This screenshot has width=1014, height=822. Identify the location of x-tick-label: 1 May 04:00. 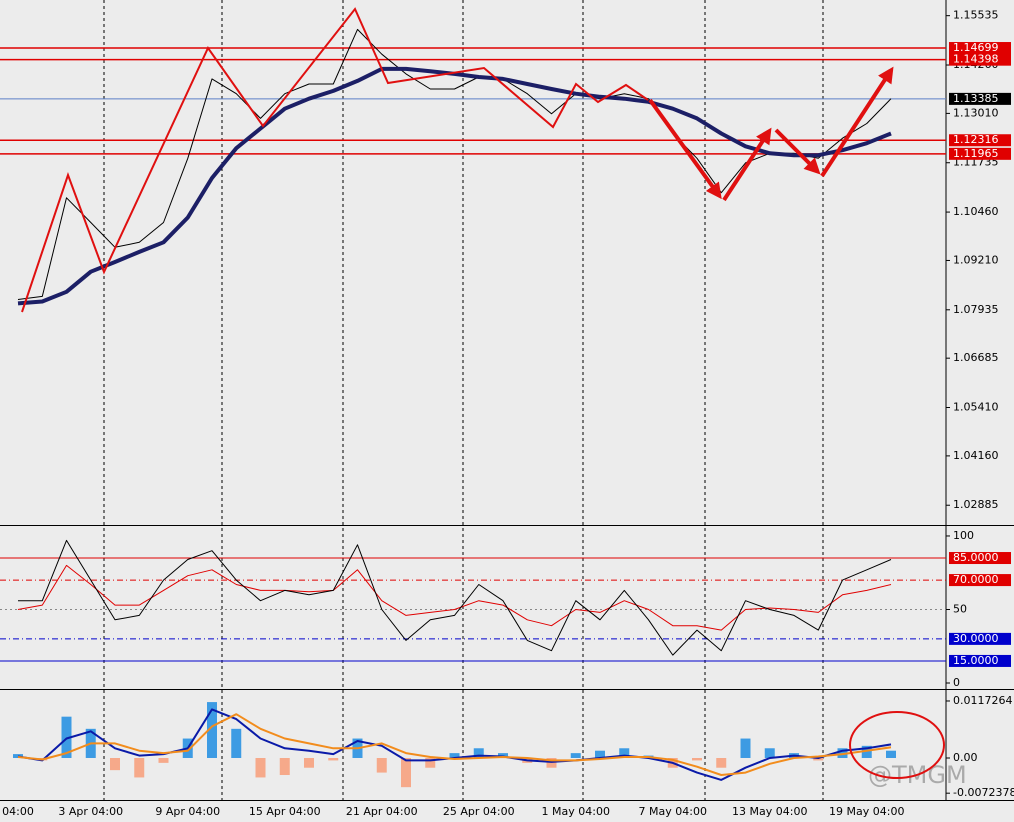
(576, 811).